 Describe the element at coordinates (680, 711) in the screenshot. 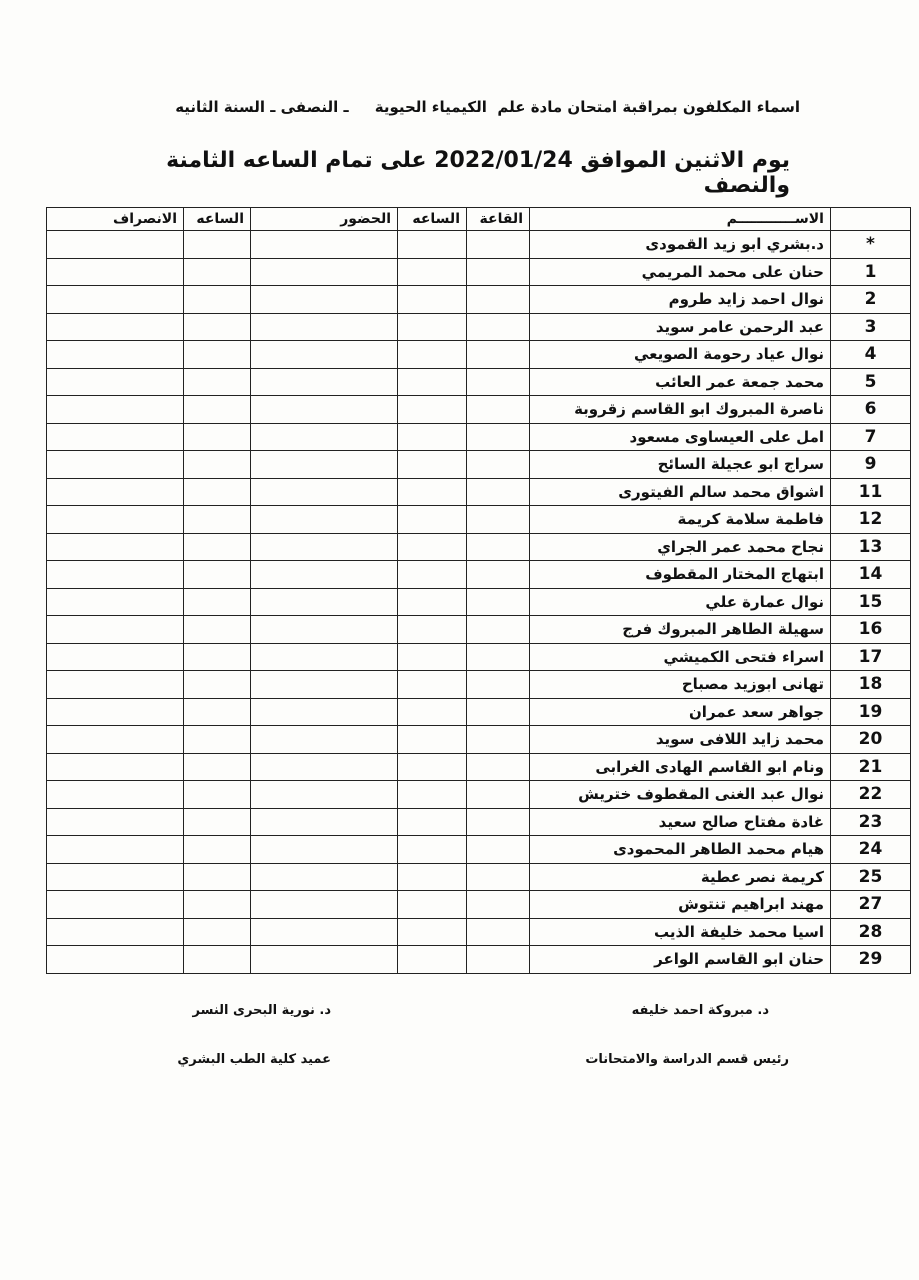

I see `name-cell: جواهر سعد عمران` at that location.